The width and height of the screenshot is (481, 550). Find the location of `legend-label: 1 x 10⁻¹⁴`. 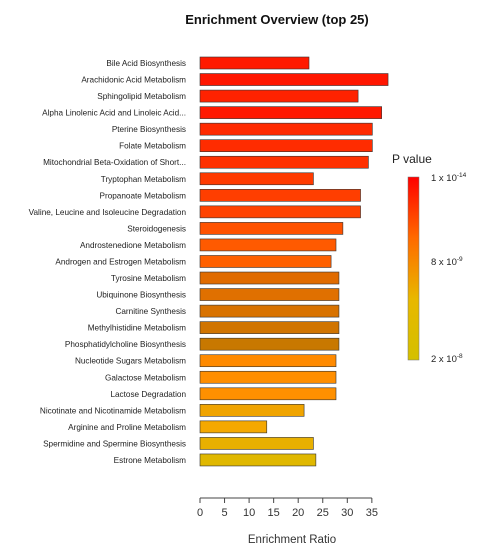

legend-label: 1 x 10⁻¹⁴ is located at coordinates (449, 178).